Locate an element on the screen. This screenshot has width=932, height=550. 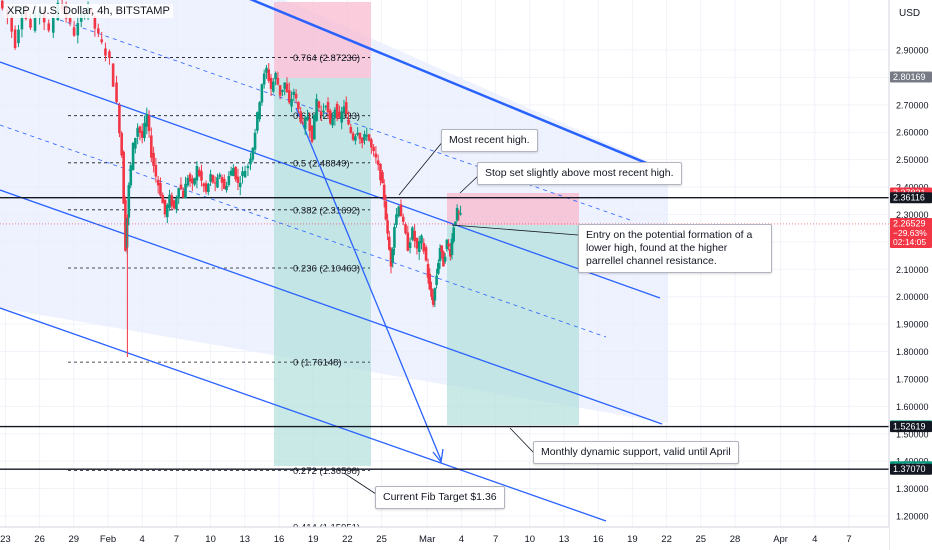
x-tick-label: 19 is located at coordinates (632, 539).